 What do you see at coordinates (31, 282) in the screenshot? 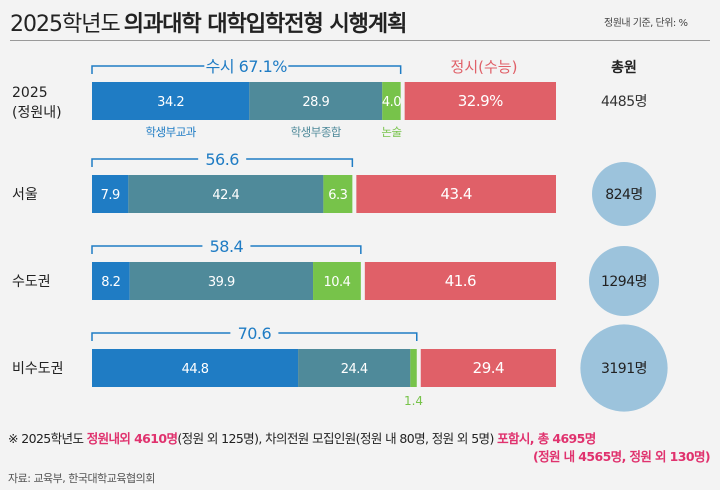
I see `category-label: 수도권` at bounding box center [31, 282].